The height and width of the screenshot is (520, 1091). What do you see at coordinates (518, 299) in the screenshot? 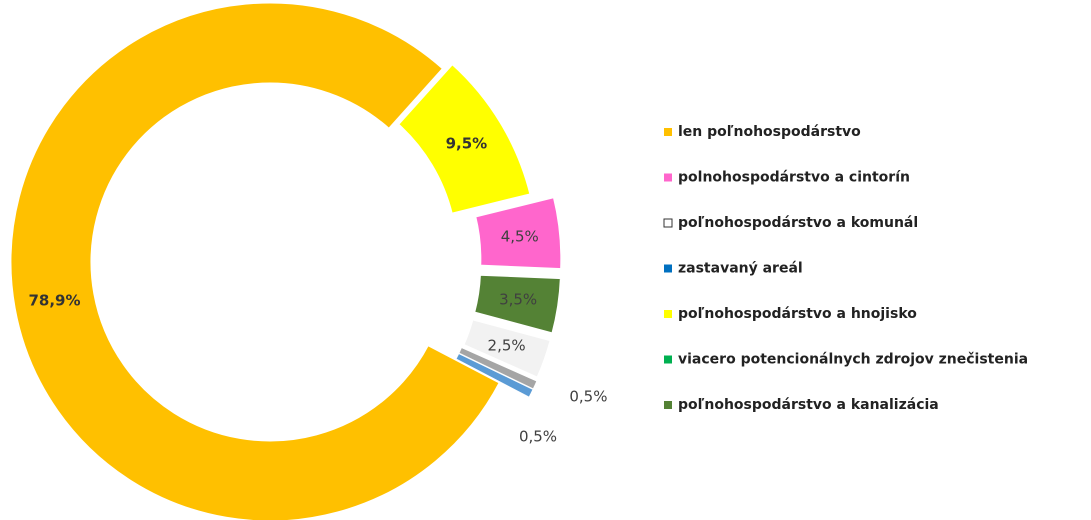
I see `data-label: 3,5%` at bounding box center [518, 299].